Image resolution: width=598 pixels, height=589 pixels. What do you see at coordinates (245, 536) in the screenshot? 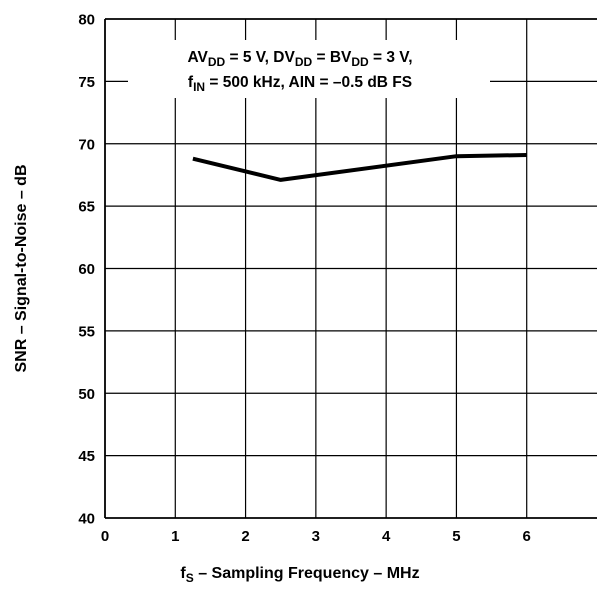
I see `x-tick-label: 2` at bounding box center [245, 536].